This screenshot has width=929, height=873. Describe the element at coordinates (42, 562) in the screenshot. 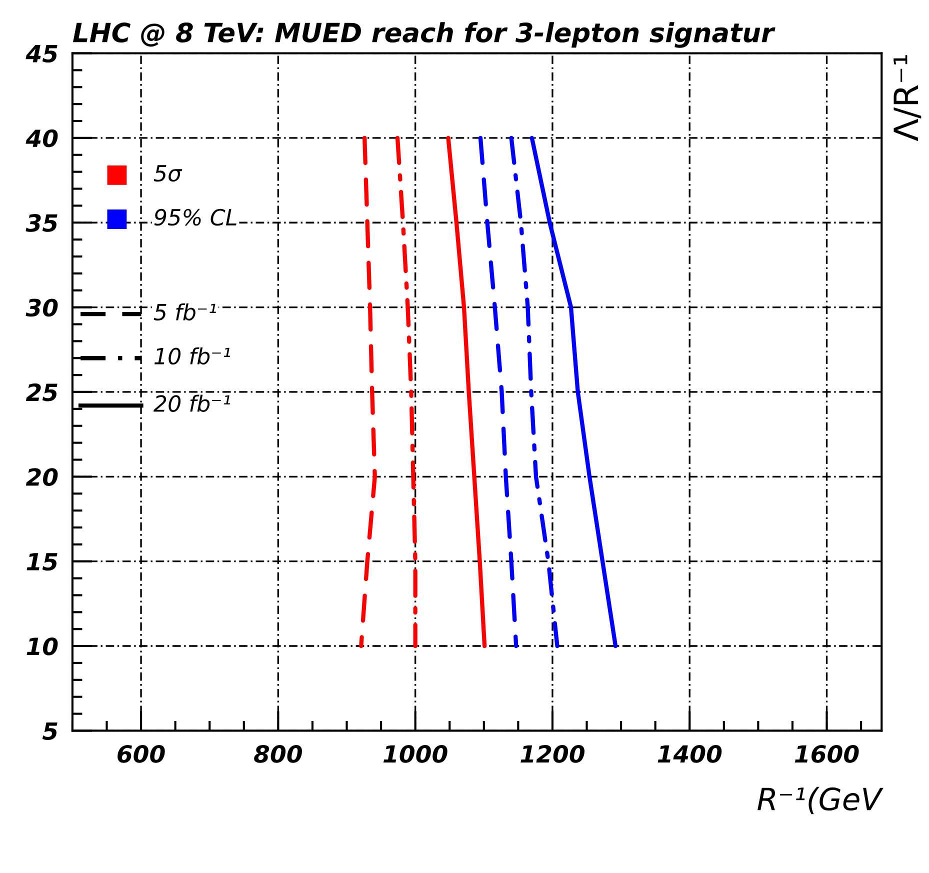

I see `y-tick-label: 15` at that location.